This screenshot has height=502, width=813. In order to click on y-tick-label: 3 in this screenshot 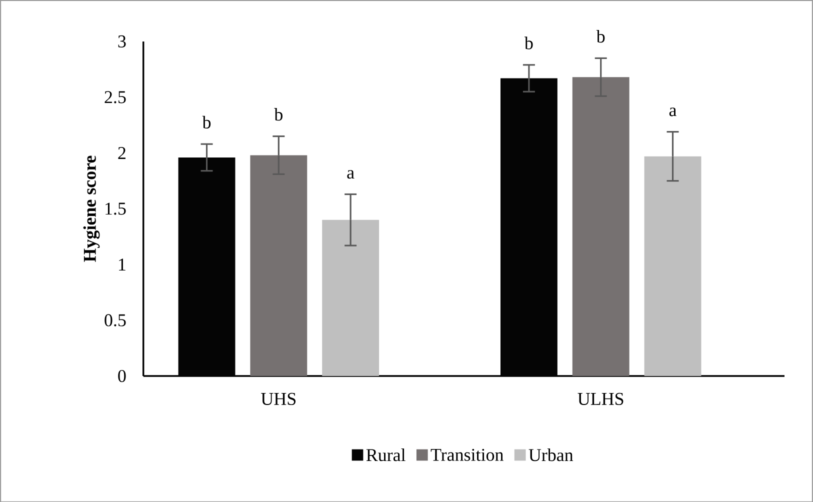, I will do `click(122, 41)`.